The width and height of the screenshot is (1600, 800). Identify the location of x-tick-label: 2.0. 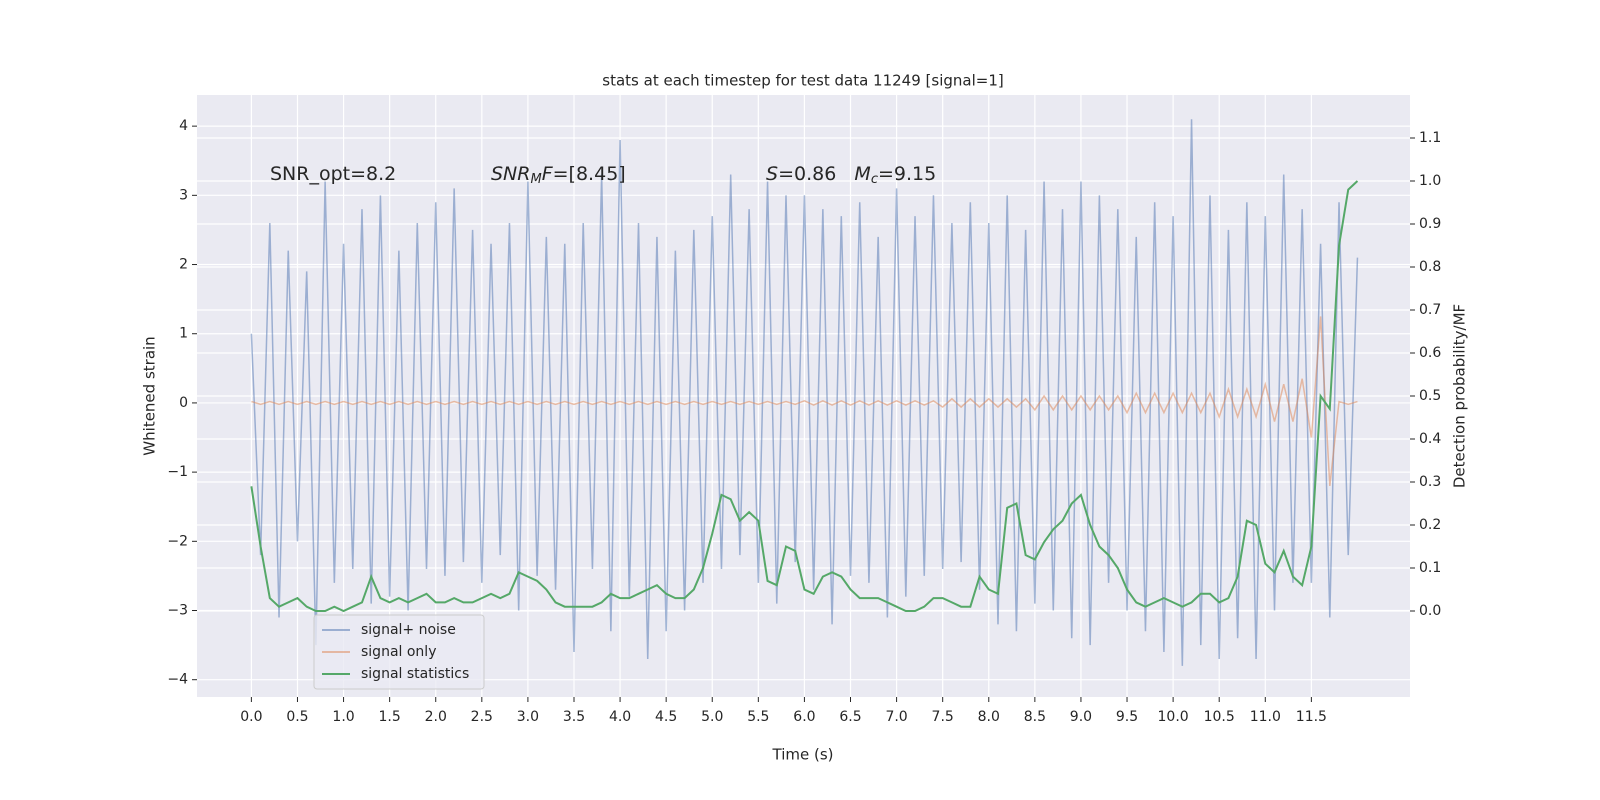
(436, 717).